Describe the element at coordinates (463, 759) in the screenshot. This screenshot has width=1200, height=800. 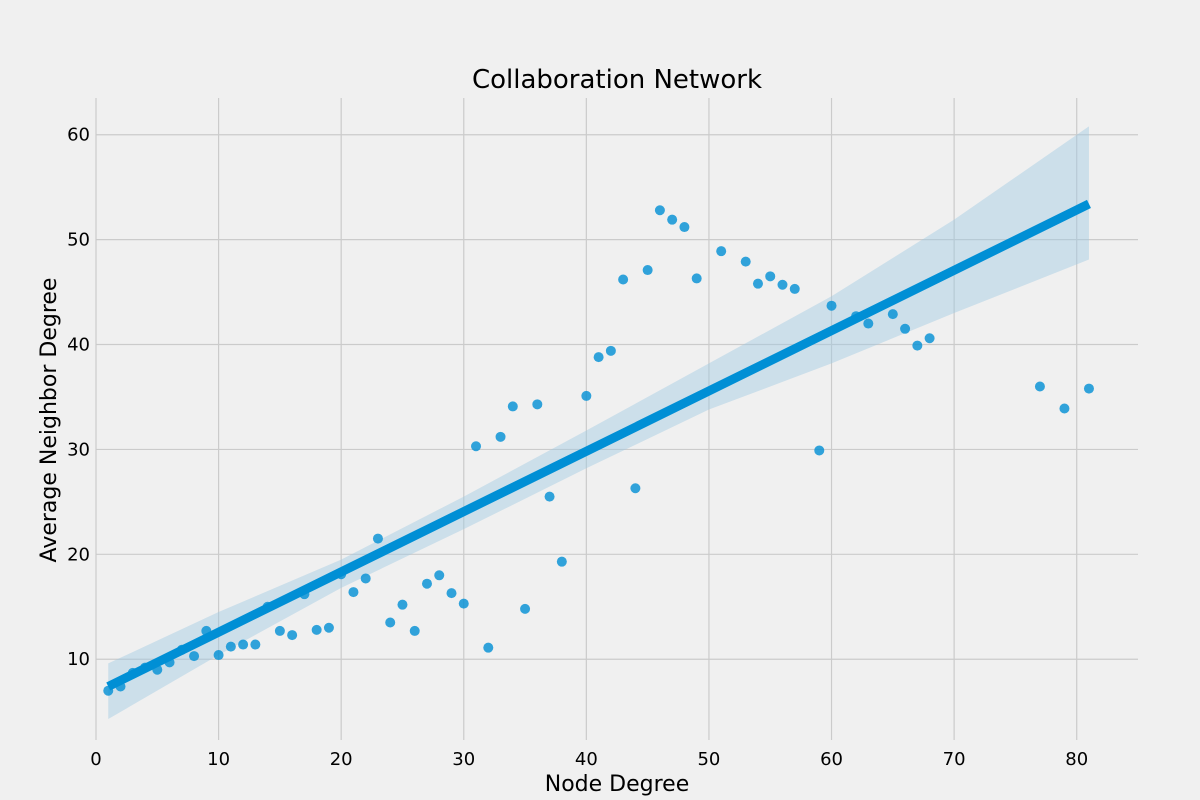
I see `x-tick-label: 30` at that location.